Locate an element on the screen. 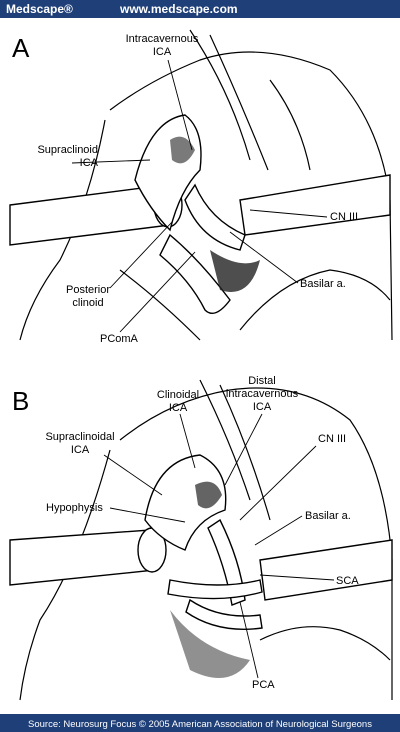  structure-label: Distal is located at coordinates (262, 381).